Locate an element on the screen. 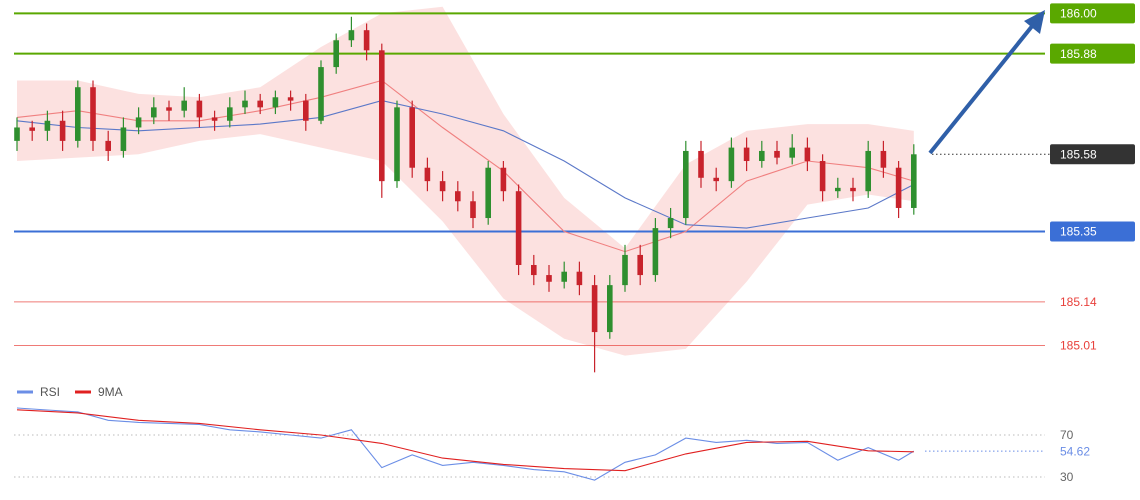  current-value-label: 54.62 is located at coordinates (1075, 451).